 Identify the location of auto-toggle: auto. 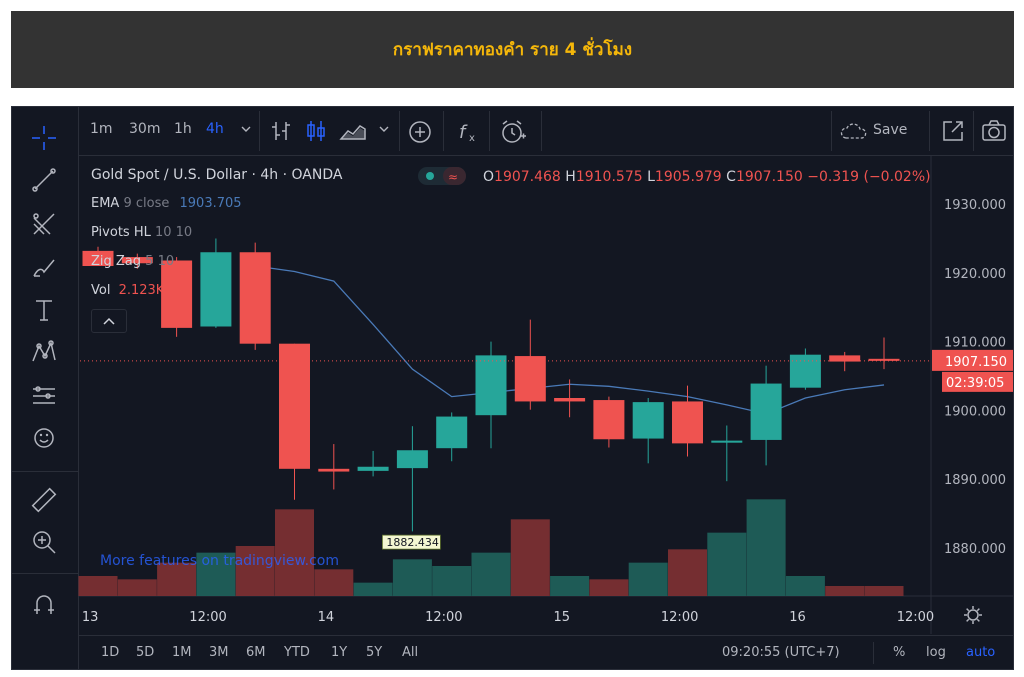
(981, 652).